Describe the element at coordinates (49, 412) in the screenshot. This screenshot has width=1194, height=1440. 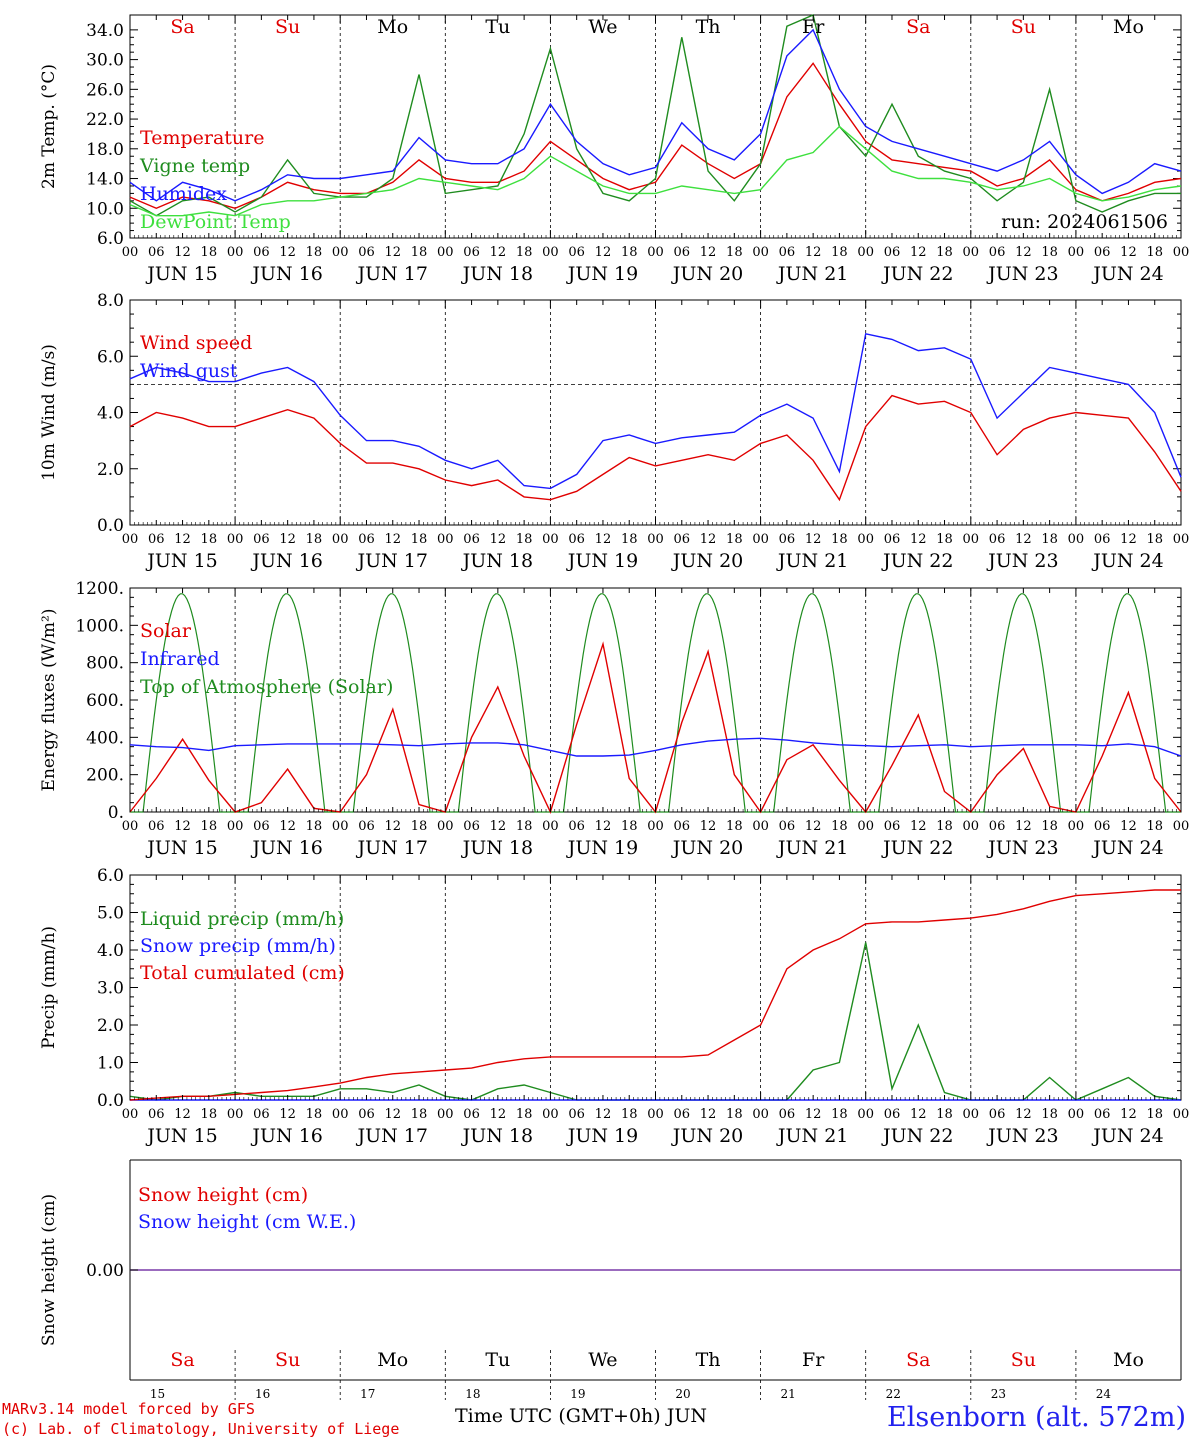
I see `y-axis-label: 10m Wind (m/s)` at that location.